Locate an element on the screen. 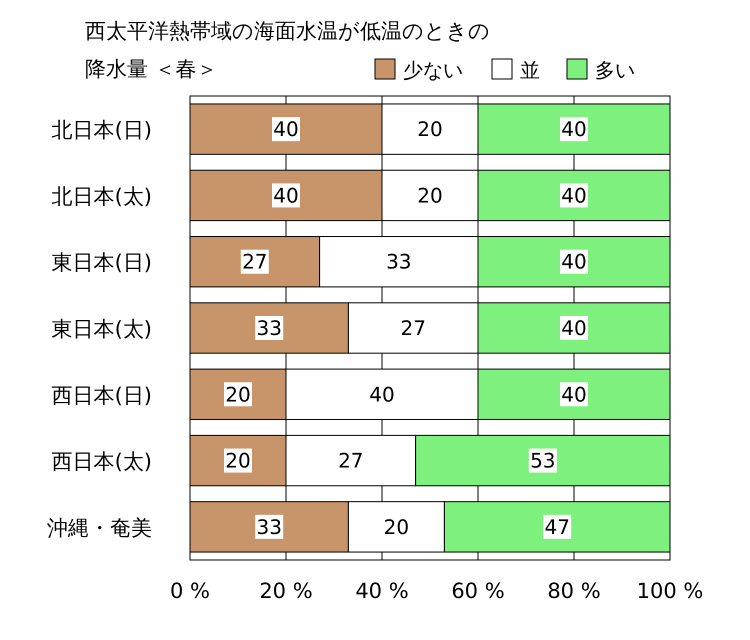  x-tick-label: 40 % is located at coordinates (382, 591).